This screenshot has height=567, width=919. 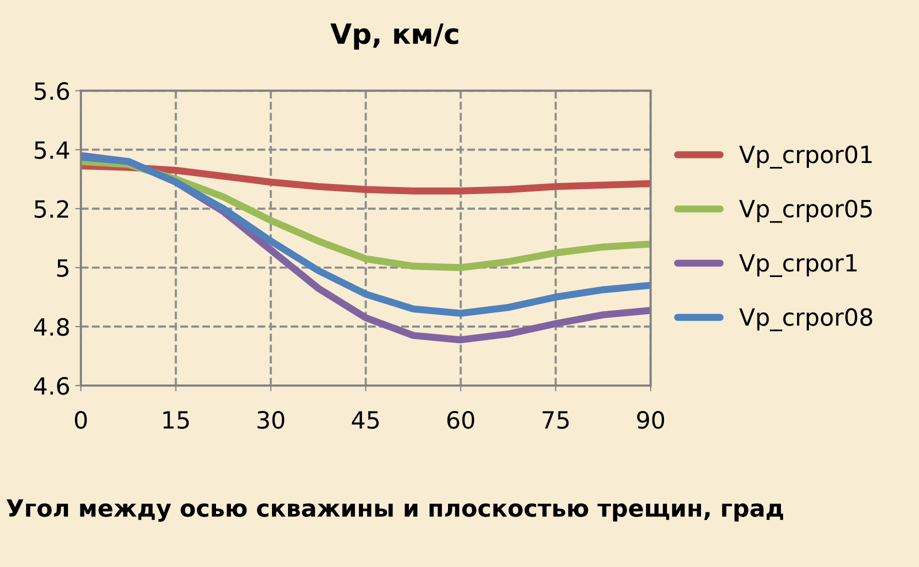 What do you see at coordinates (51, 91) in the screenshot?
I see `y-tick-label: 5.6` at bounding box center [51, 91].